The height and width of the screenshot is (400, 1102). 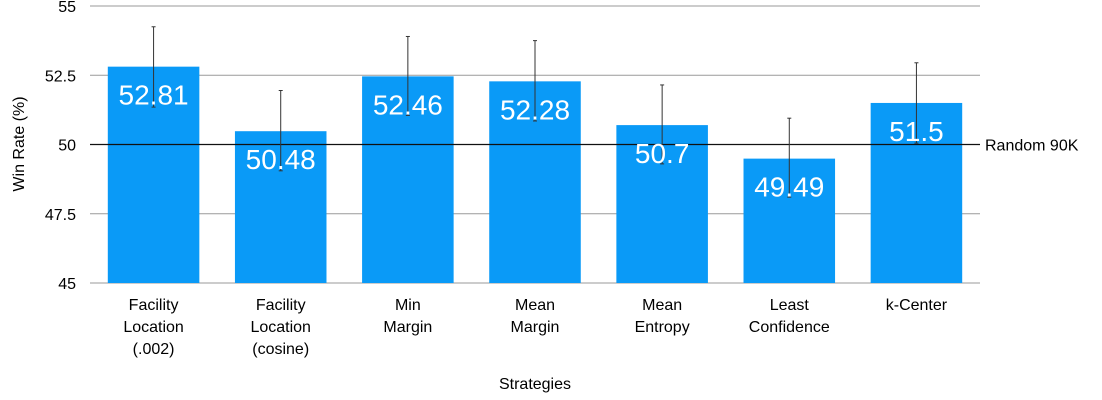 I want to click on category-label: k-Center, so click(x=917, y=305).